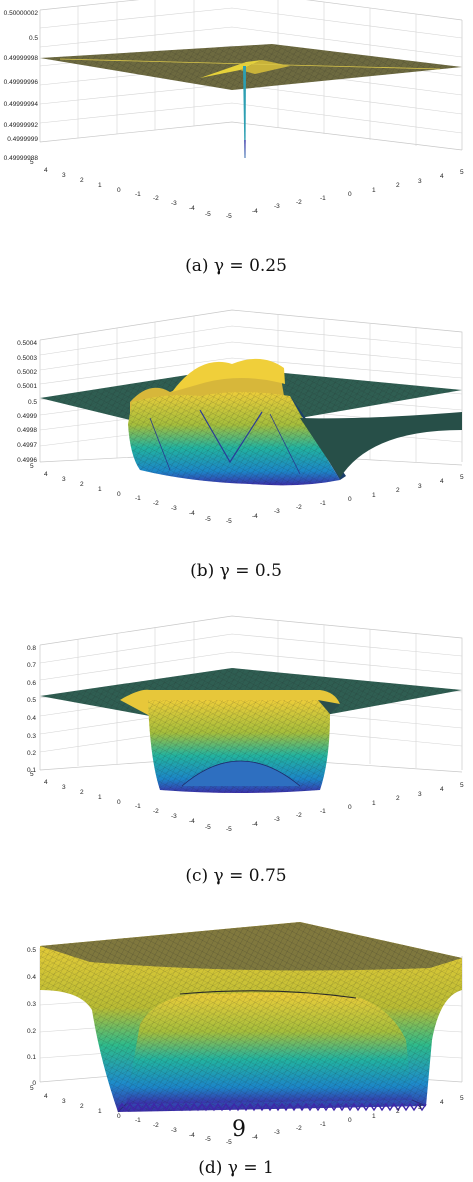 The height and width of the screenshot is (1182, 473). What do you see at coordinates (21, 58) in the screenshot?
I see `z-tick-label: 0.49999998` at bounding box center [21, 58].